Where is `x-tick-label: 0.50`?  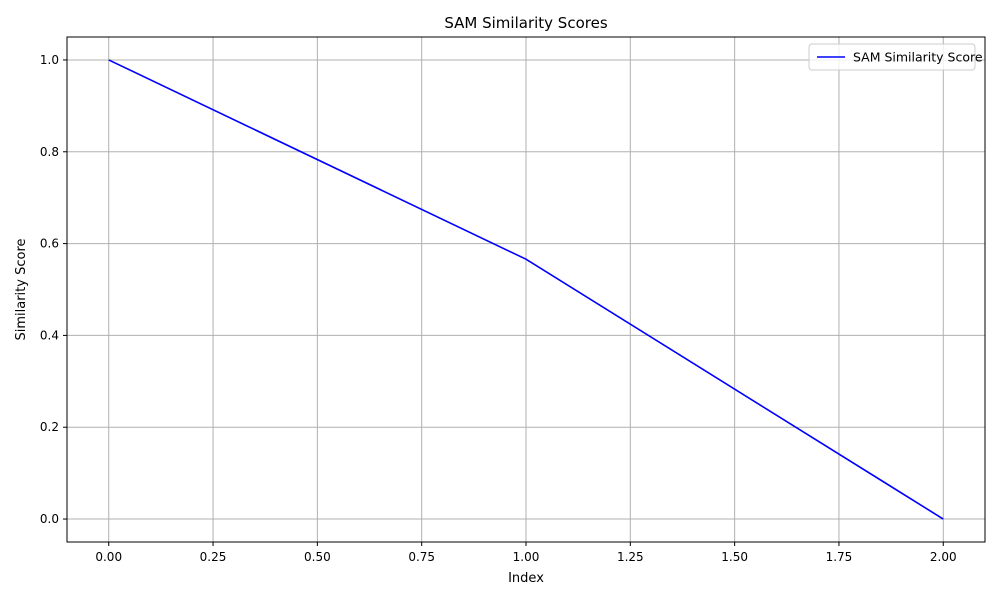
x-tick-label: 0.50 is located at coordinates (317, 557).